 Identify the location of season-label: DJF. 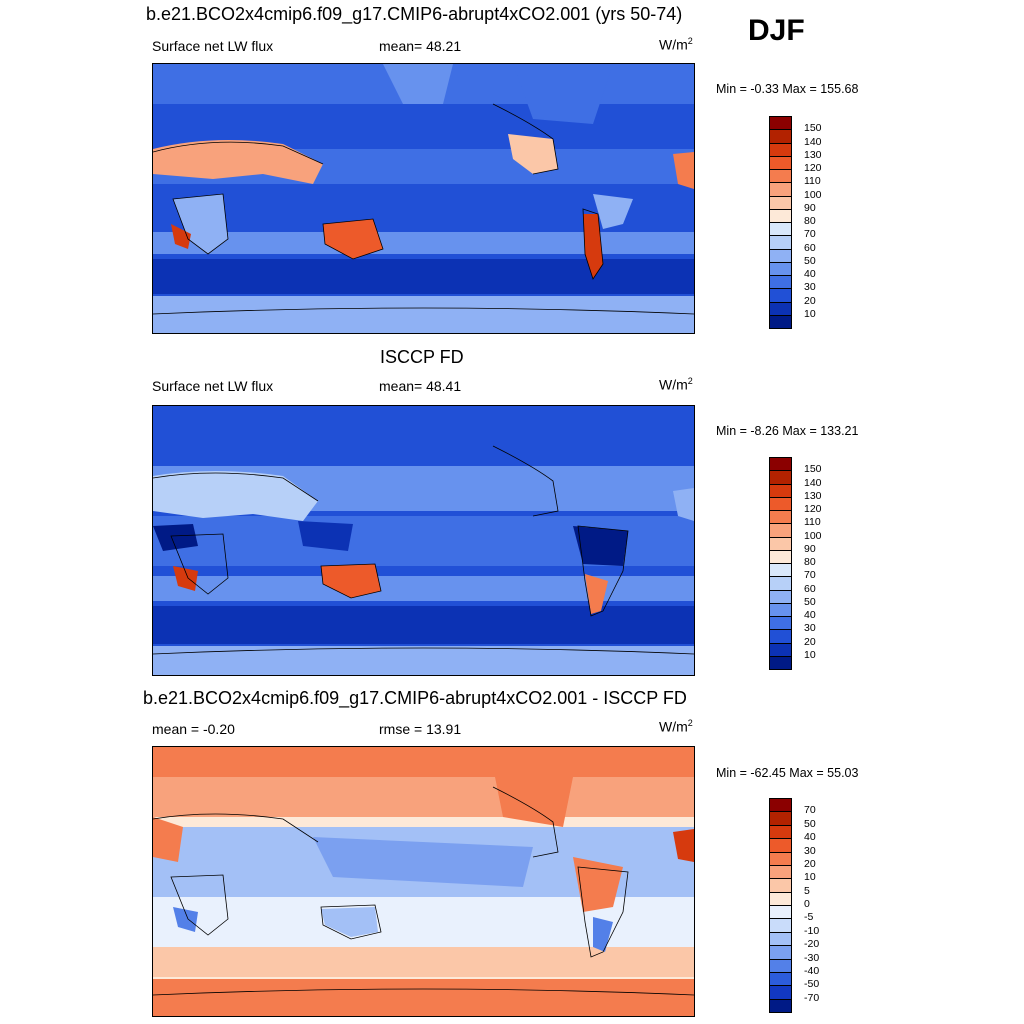
(776, 30).